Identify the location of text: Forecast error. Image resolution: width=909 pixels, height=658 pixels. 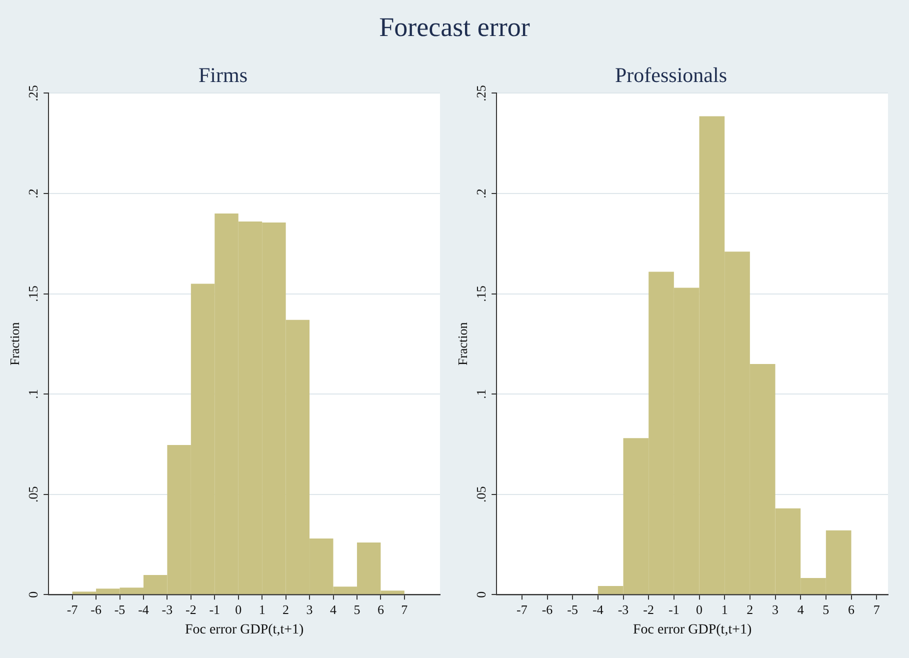
(454, 27).